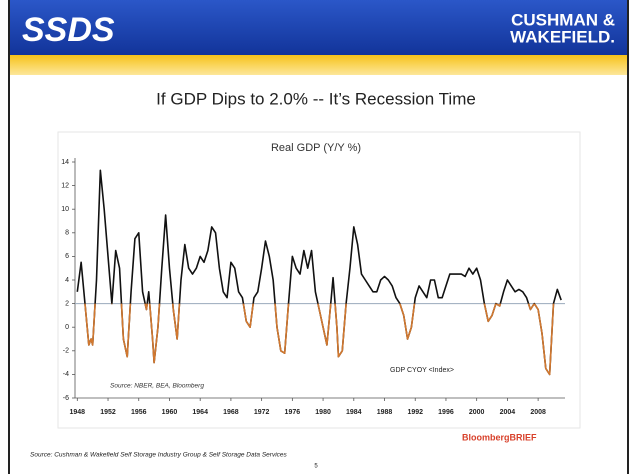  I want to click on y-tick-label: -2, so click(66, 351).